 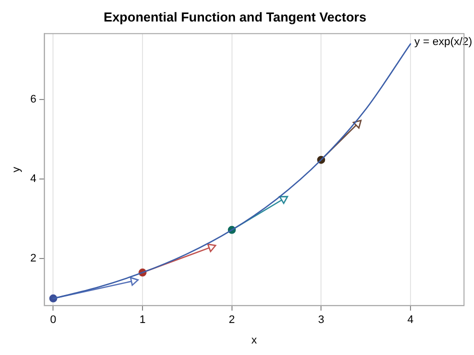 I want to click on x-tick-label: 1, so click(x=142, y=320).